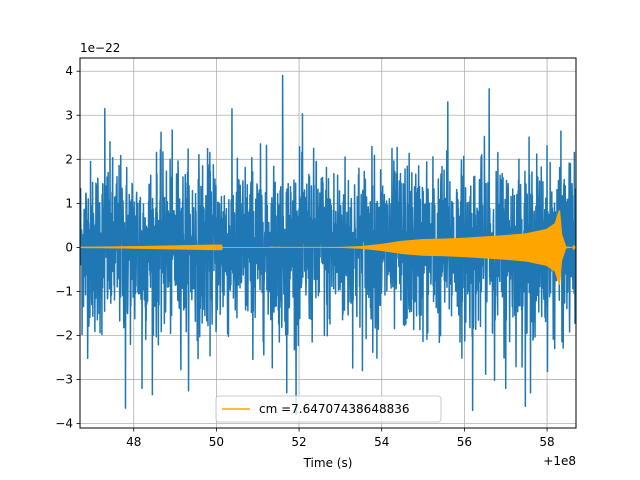 This screenshot has width=640, height=480. Describe the element at coordinates (298, 442) in the screenshot. I see `x-tick-label: 52` at that location.